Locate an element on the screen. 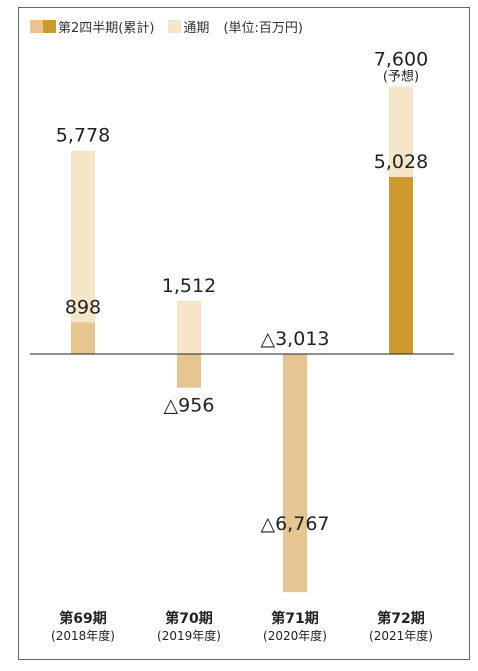  legend-swatch-annual is located at coordinates (175, 26).